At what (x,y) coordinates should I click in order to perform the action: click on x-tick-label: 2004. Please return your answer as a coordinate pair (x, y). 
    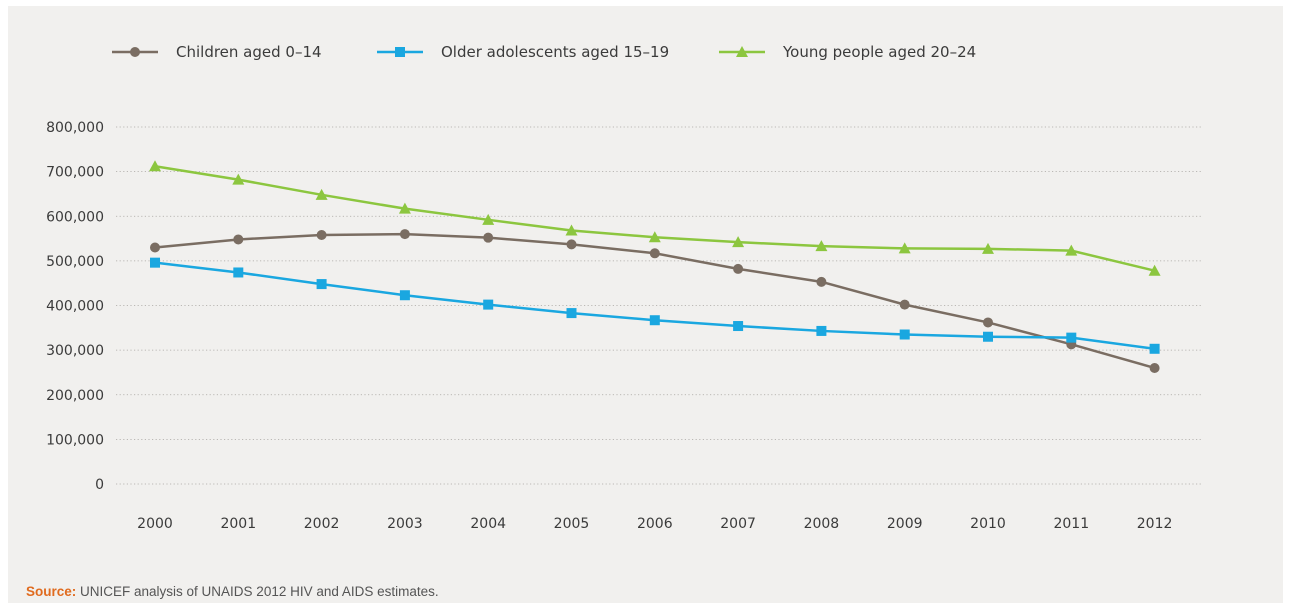
    Looking at the image, I should click on (488, 524).